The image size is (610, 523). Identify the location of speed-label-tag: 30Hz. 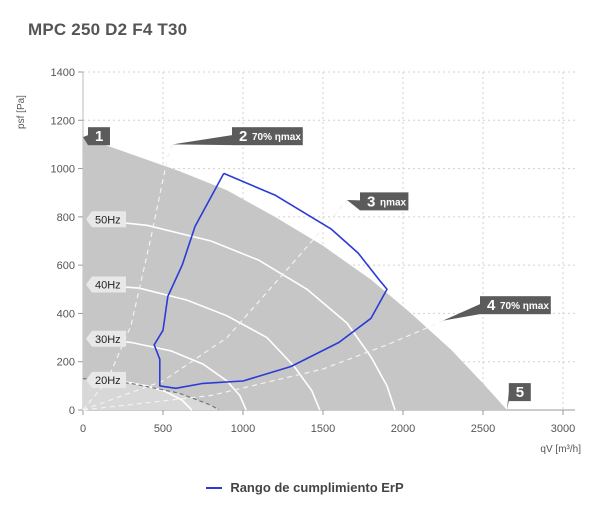
(106, 338).